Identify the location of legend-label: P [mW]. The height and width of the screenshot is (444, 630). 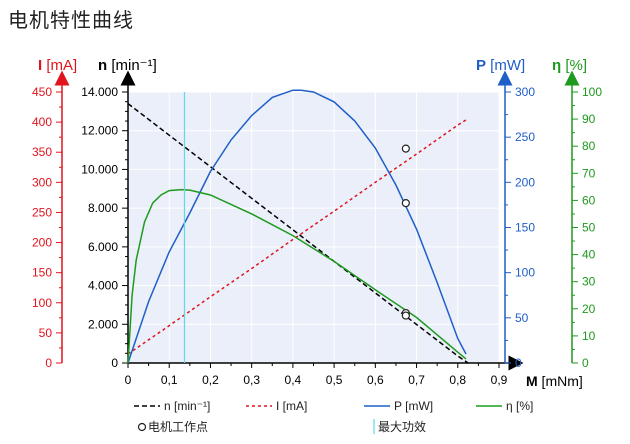
(413, 406).